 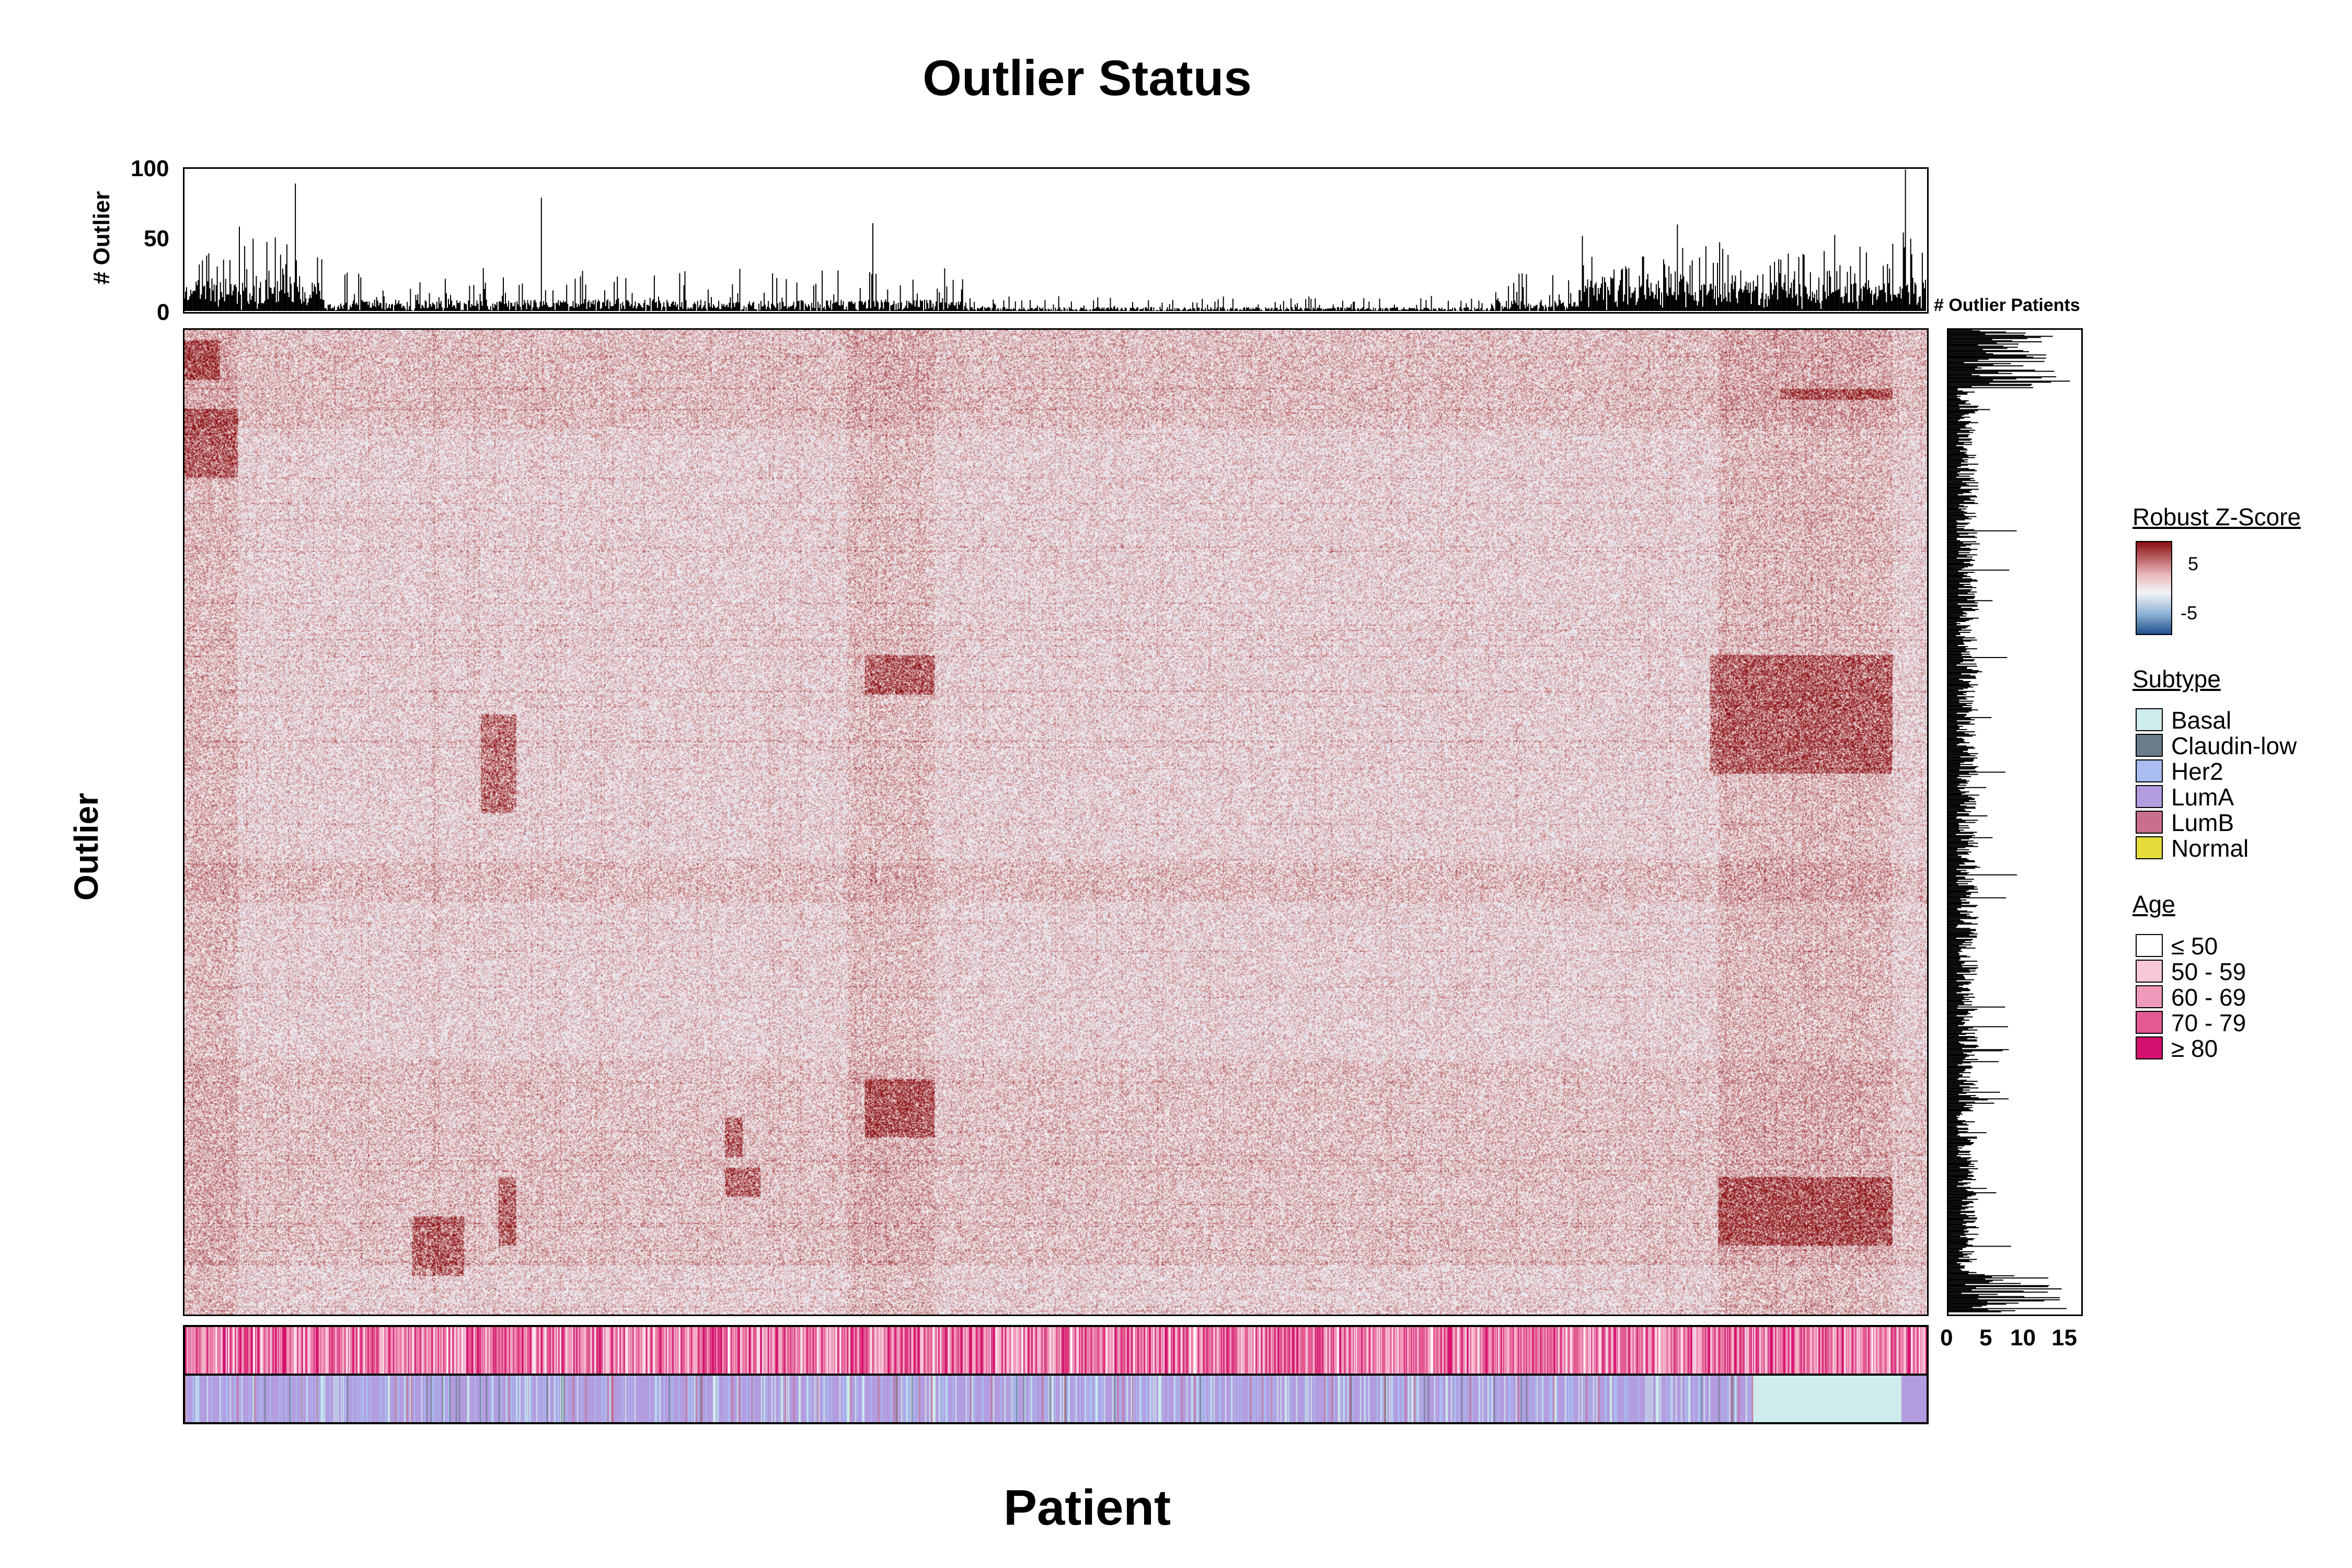 I want to click on y-axis-label: Outlier, so click(x=86, y=846).